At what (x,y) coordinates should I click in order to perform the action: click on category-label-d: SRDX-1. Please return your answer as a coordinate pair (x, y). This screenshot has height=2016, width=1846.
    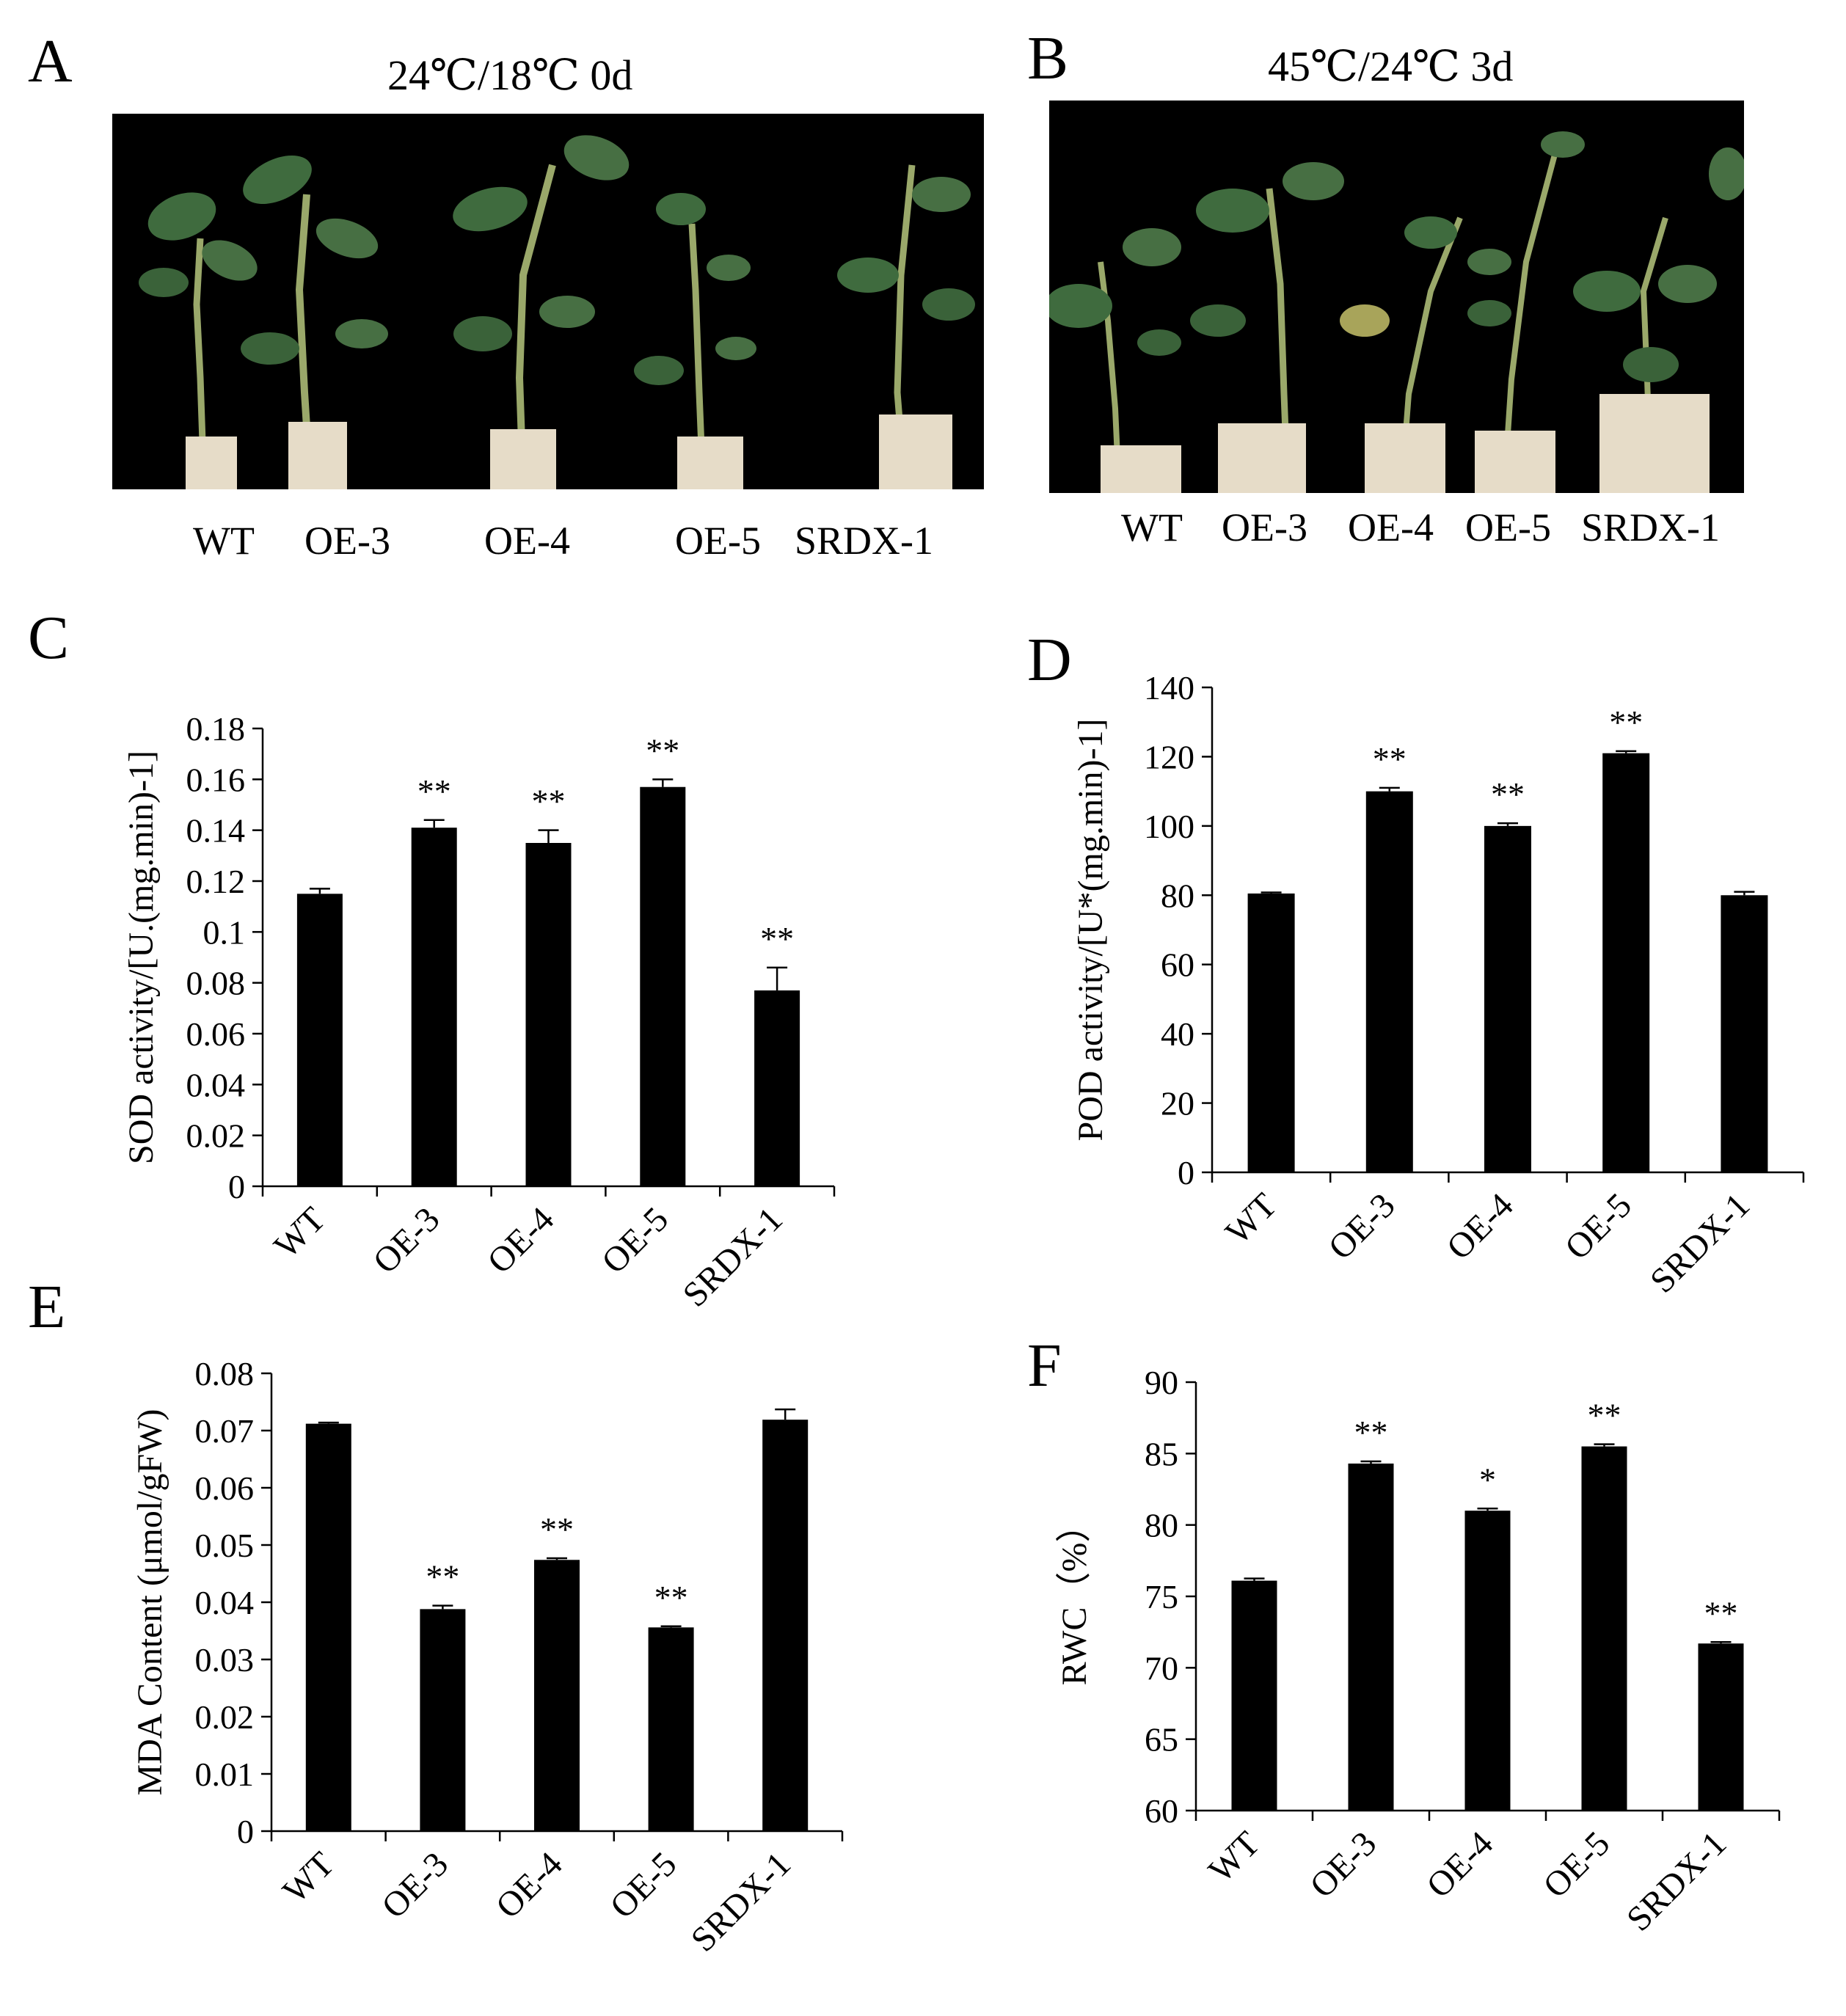
    Looking at the image, I should click on (1700, 1243).